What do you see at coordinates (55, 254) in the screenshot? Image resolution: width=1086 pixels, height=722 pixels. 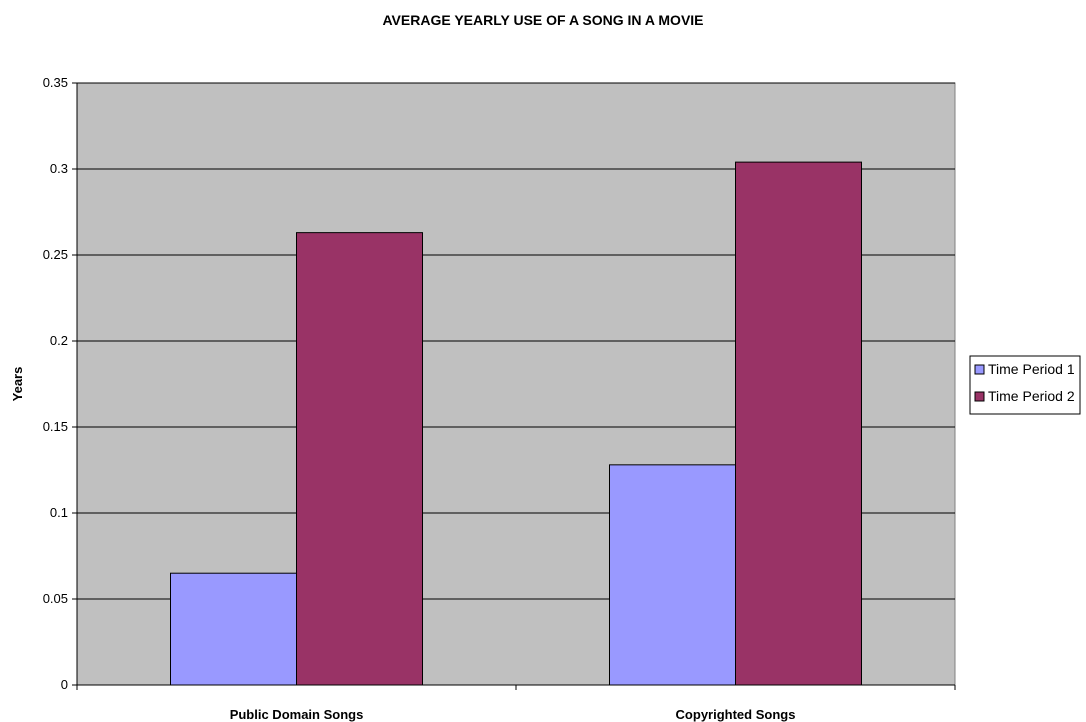 I see `y-tick-label: 0.25` at bounding box center [55, 254].